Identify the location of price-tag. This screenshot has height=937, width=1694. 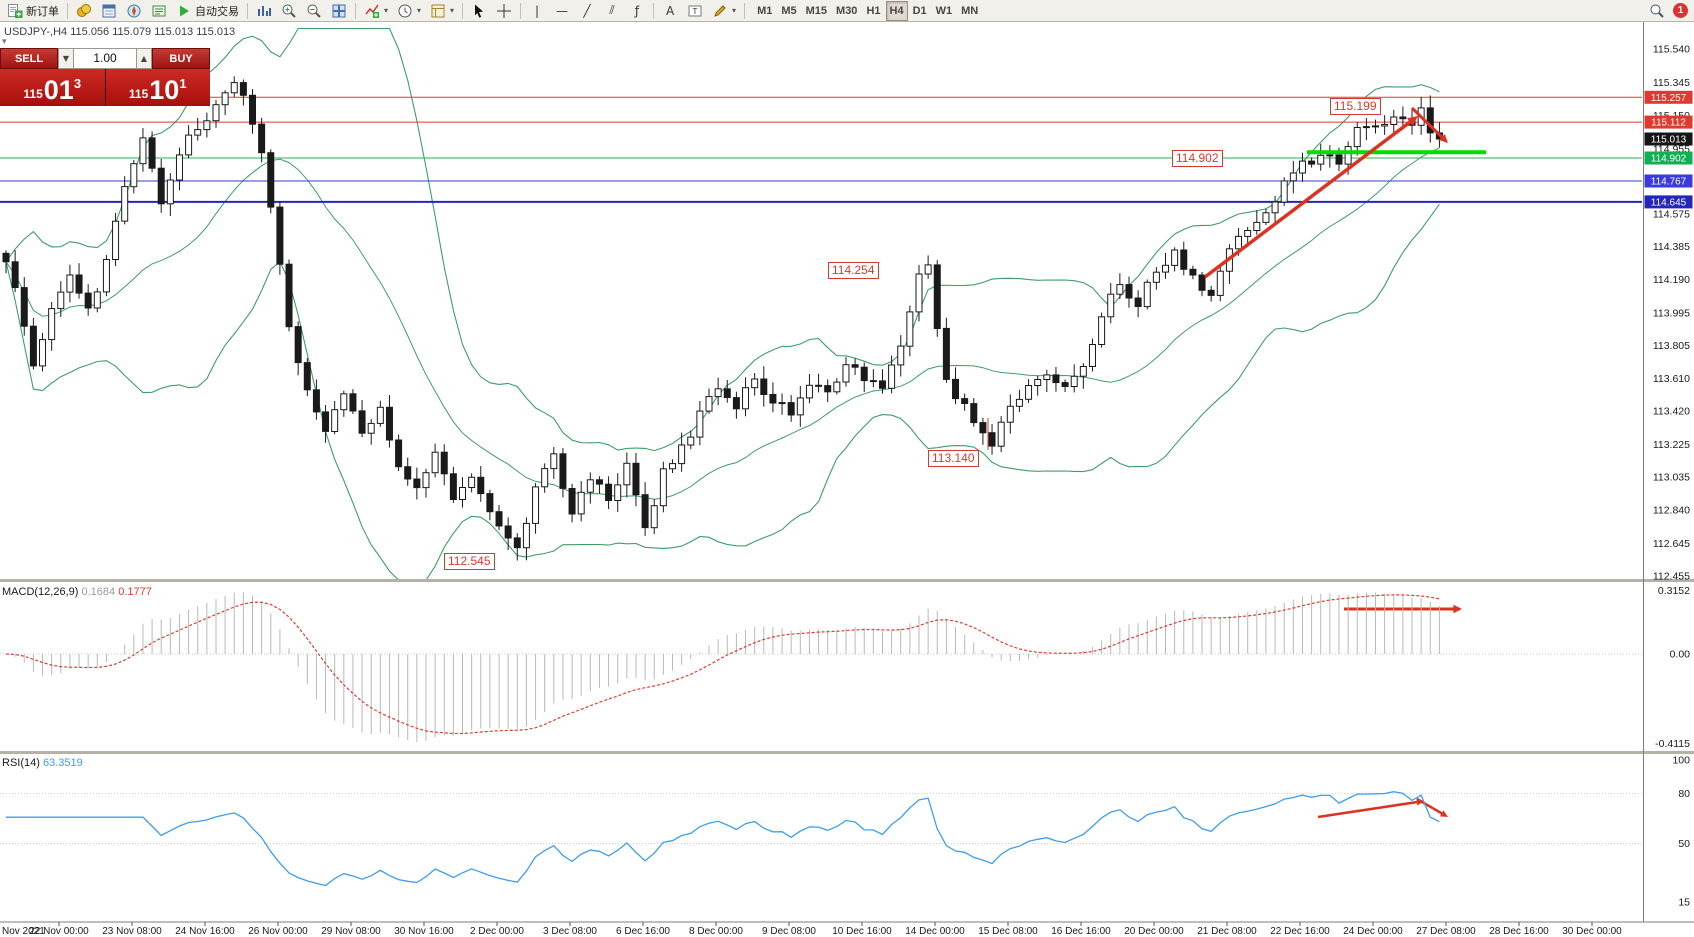
(1668, 97).